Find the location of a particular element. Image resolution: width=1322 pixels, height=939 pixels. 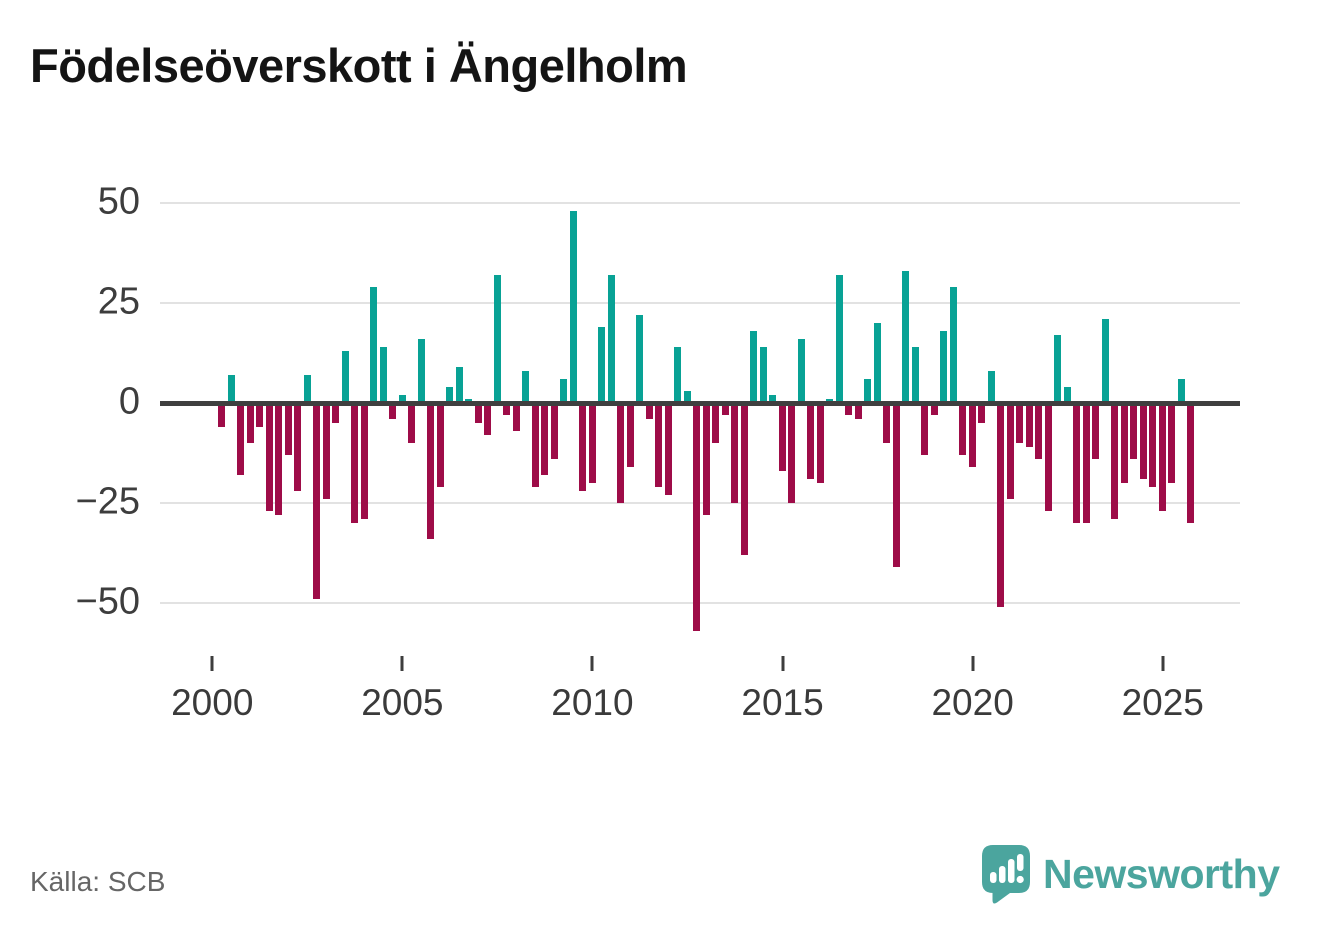

bar-2023Q2 is located at coordinates (1096, 431).